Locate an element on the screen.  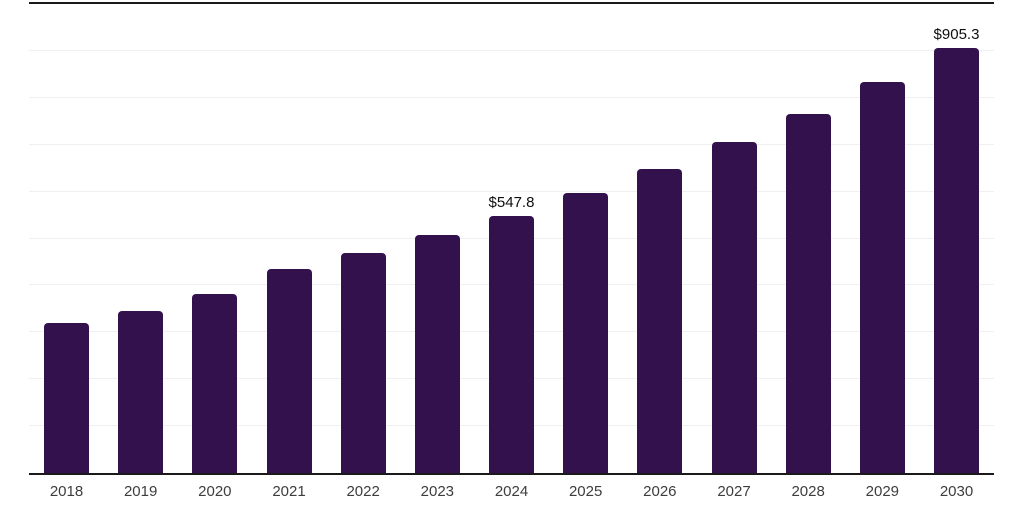
x-axis-label-2026: 2026 is located at coordinates (660, 491).